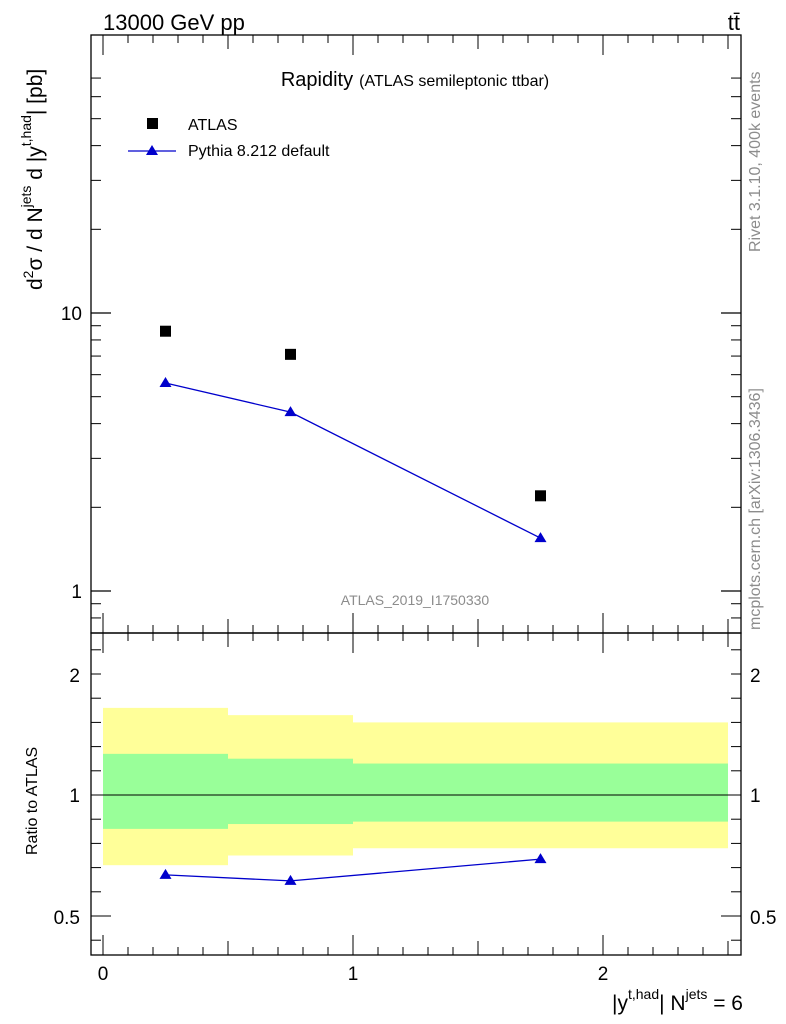 The height and width of the screenshot is (1024, 786). Describe the element at coordinates (763, 918) in the screenshot. I see `ratio-ytick-label-05-right: 0.5` at that location.